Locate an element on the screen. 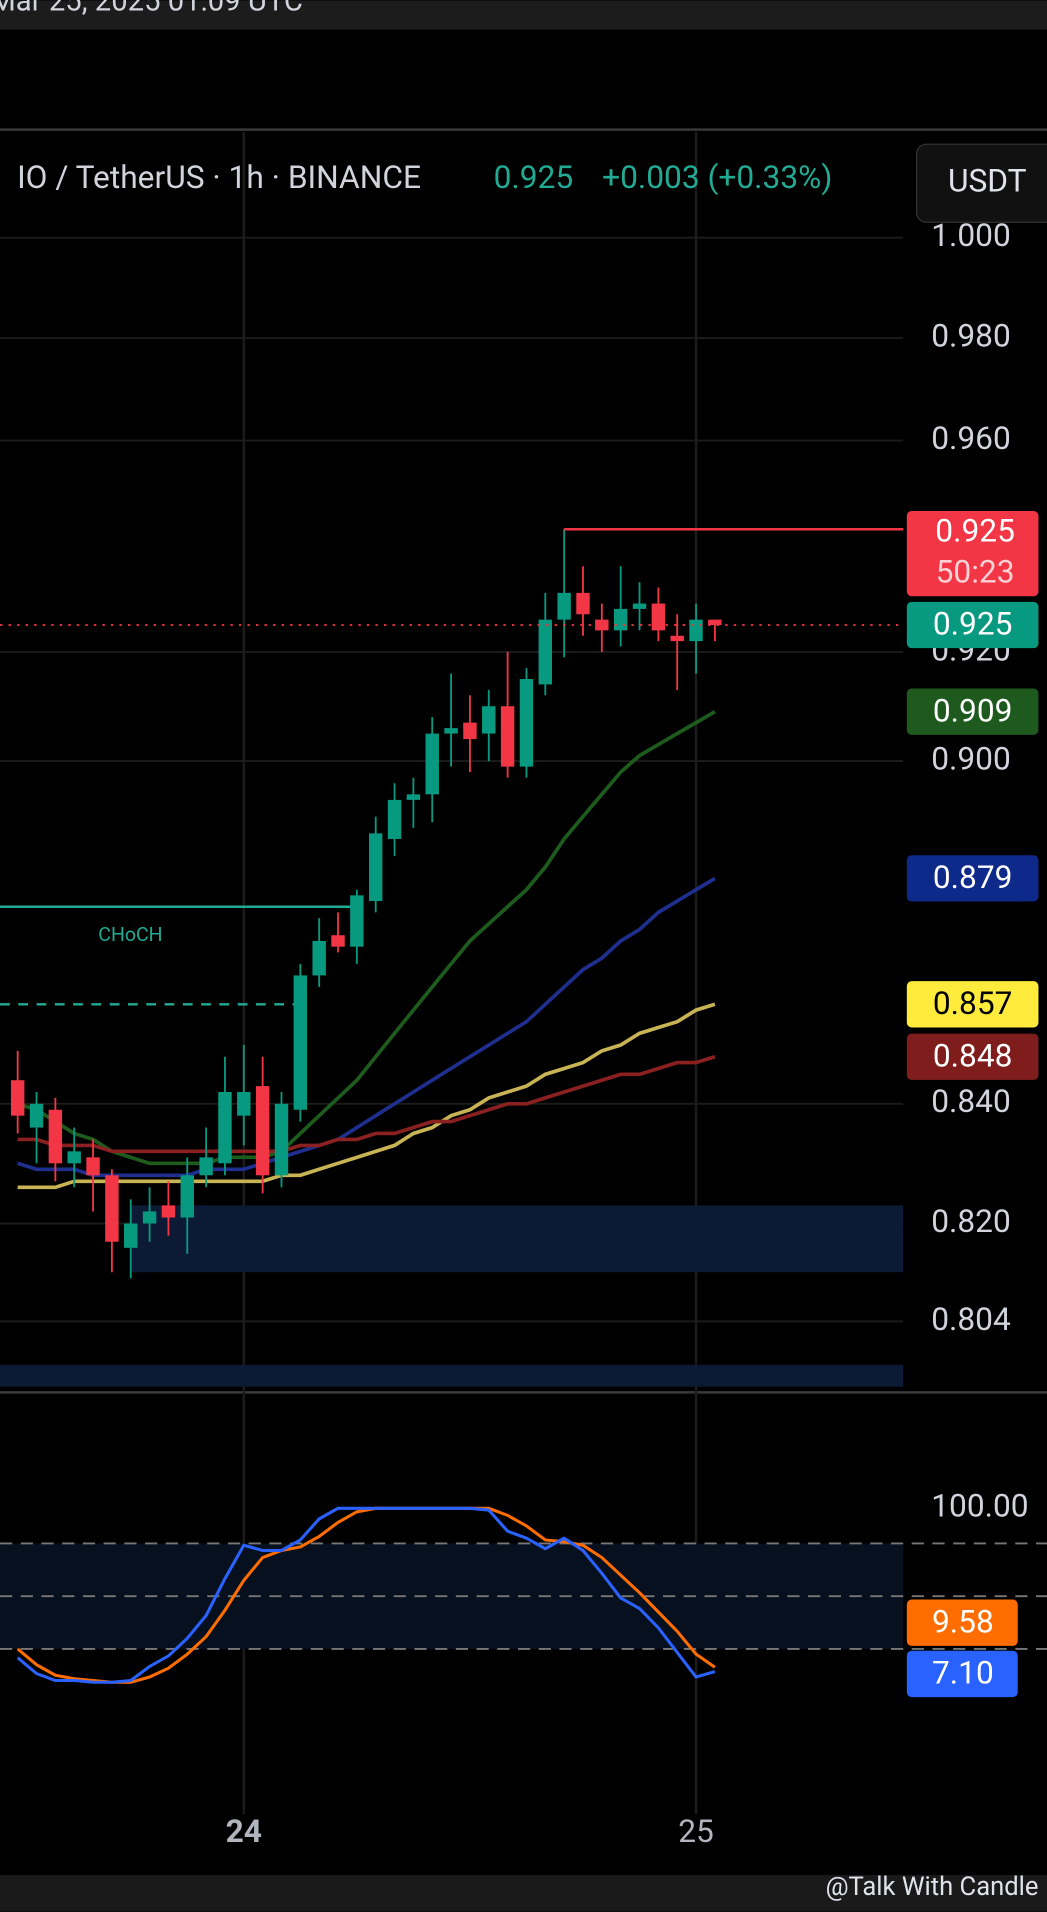 The height and width of the screenshot is (1912, 1047). x-tick-label: 25 is located at coordinates (696, 1831).